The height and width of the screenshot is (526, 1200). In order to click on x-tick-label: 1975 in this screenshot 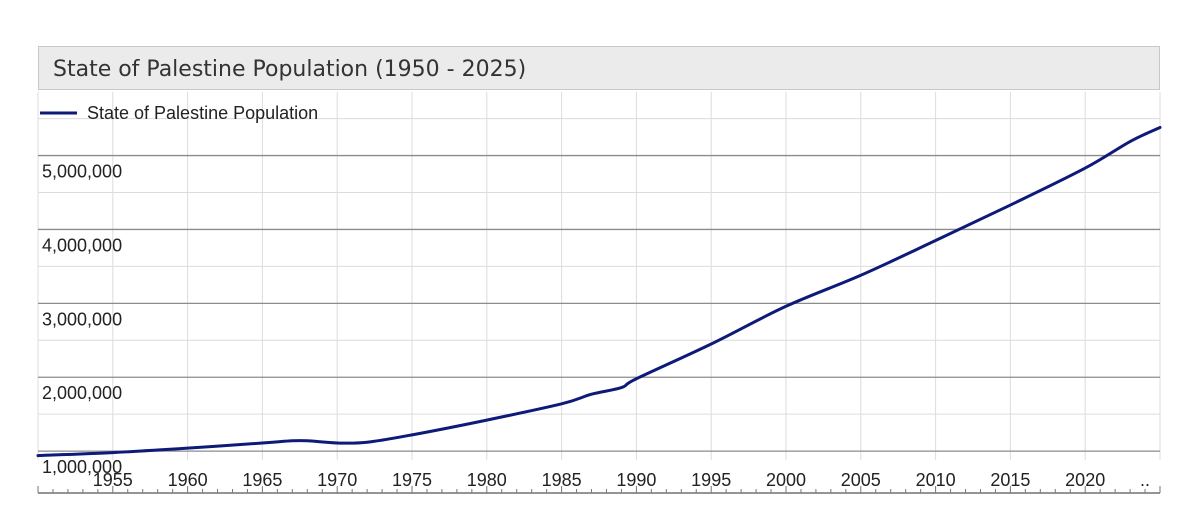, I will do `click(412, 480)`.